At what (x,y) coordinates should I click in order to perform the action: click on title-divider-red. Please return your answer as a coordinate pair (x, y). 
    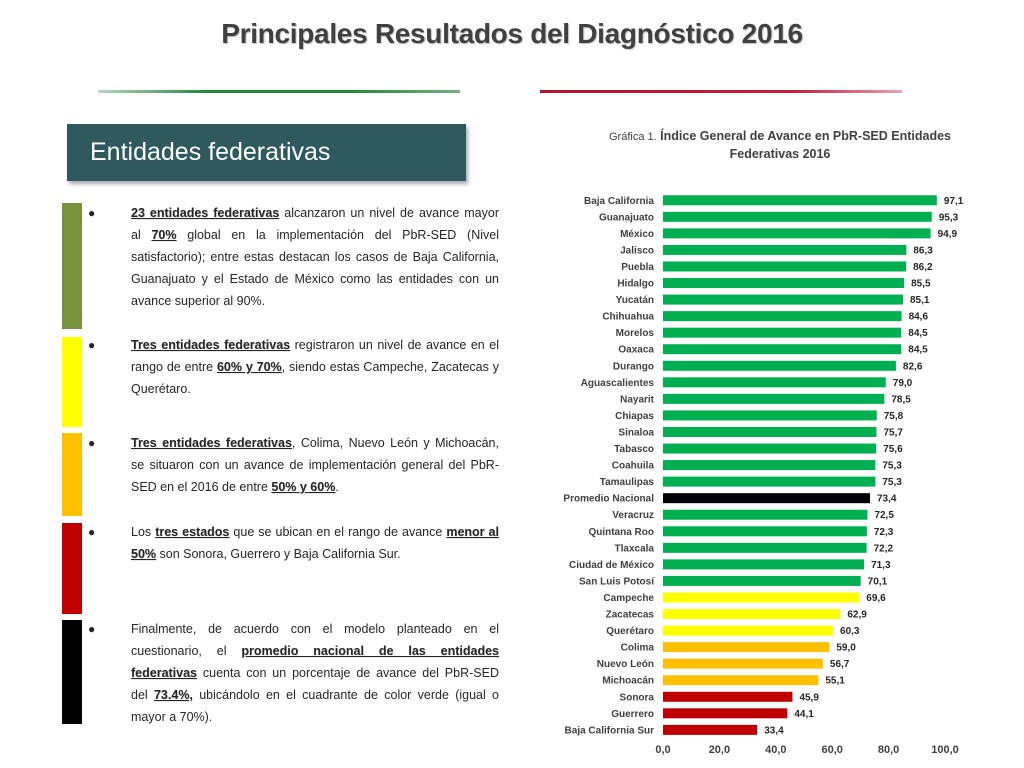
    Looking at the image, I should click on (721, 91).